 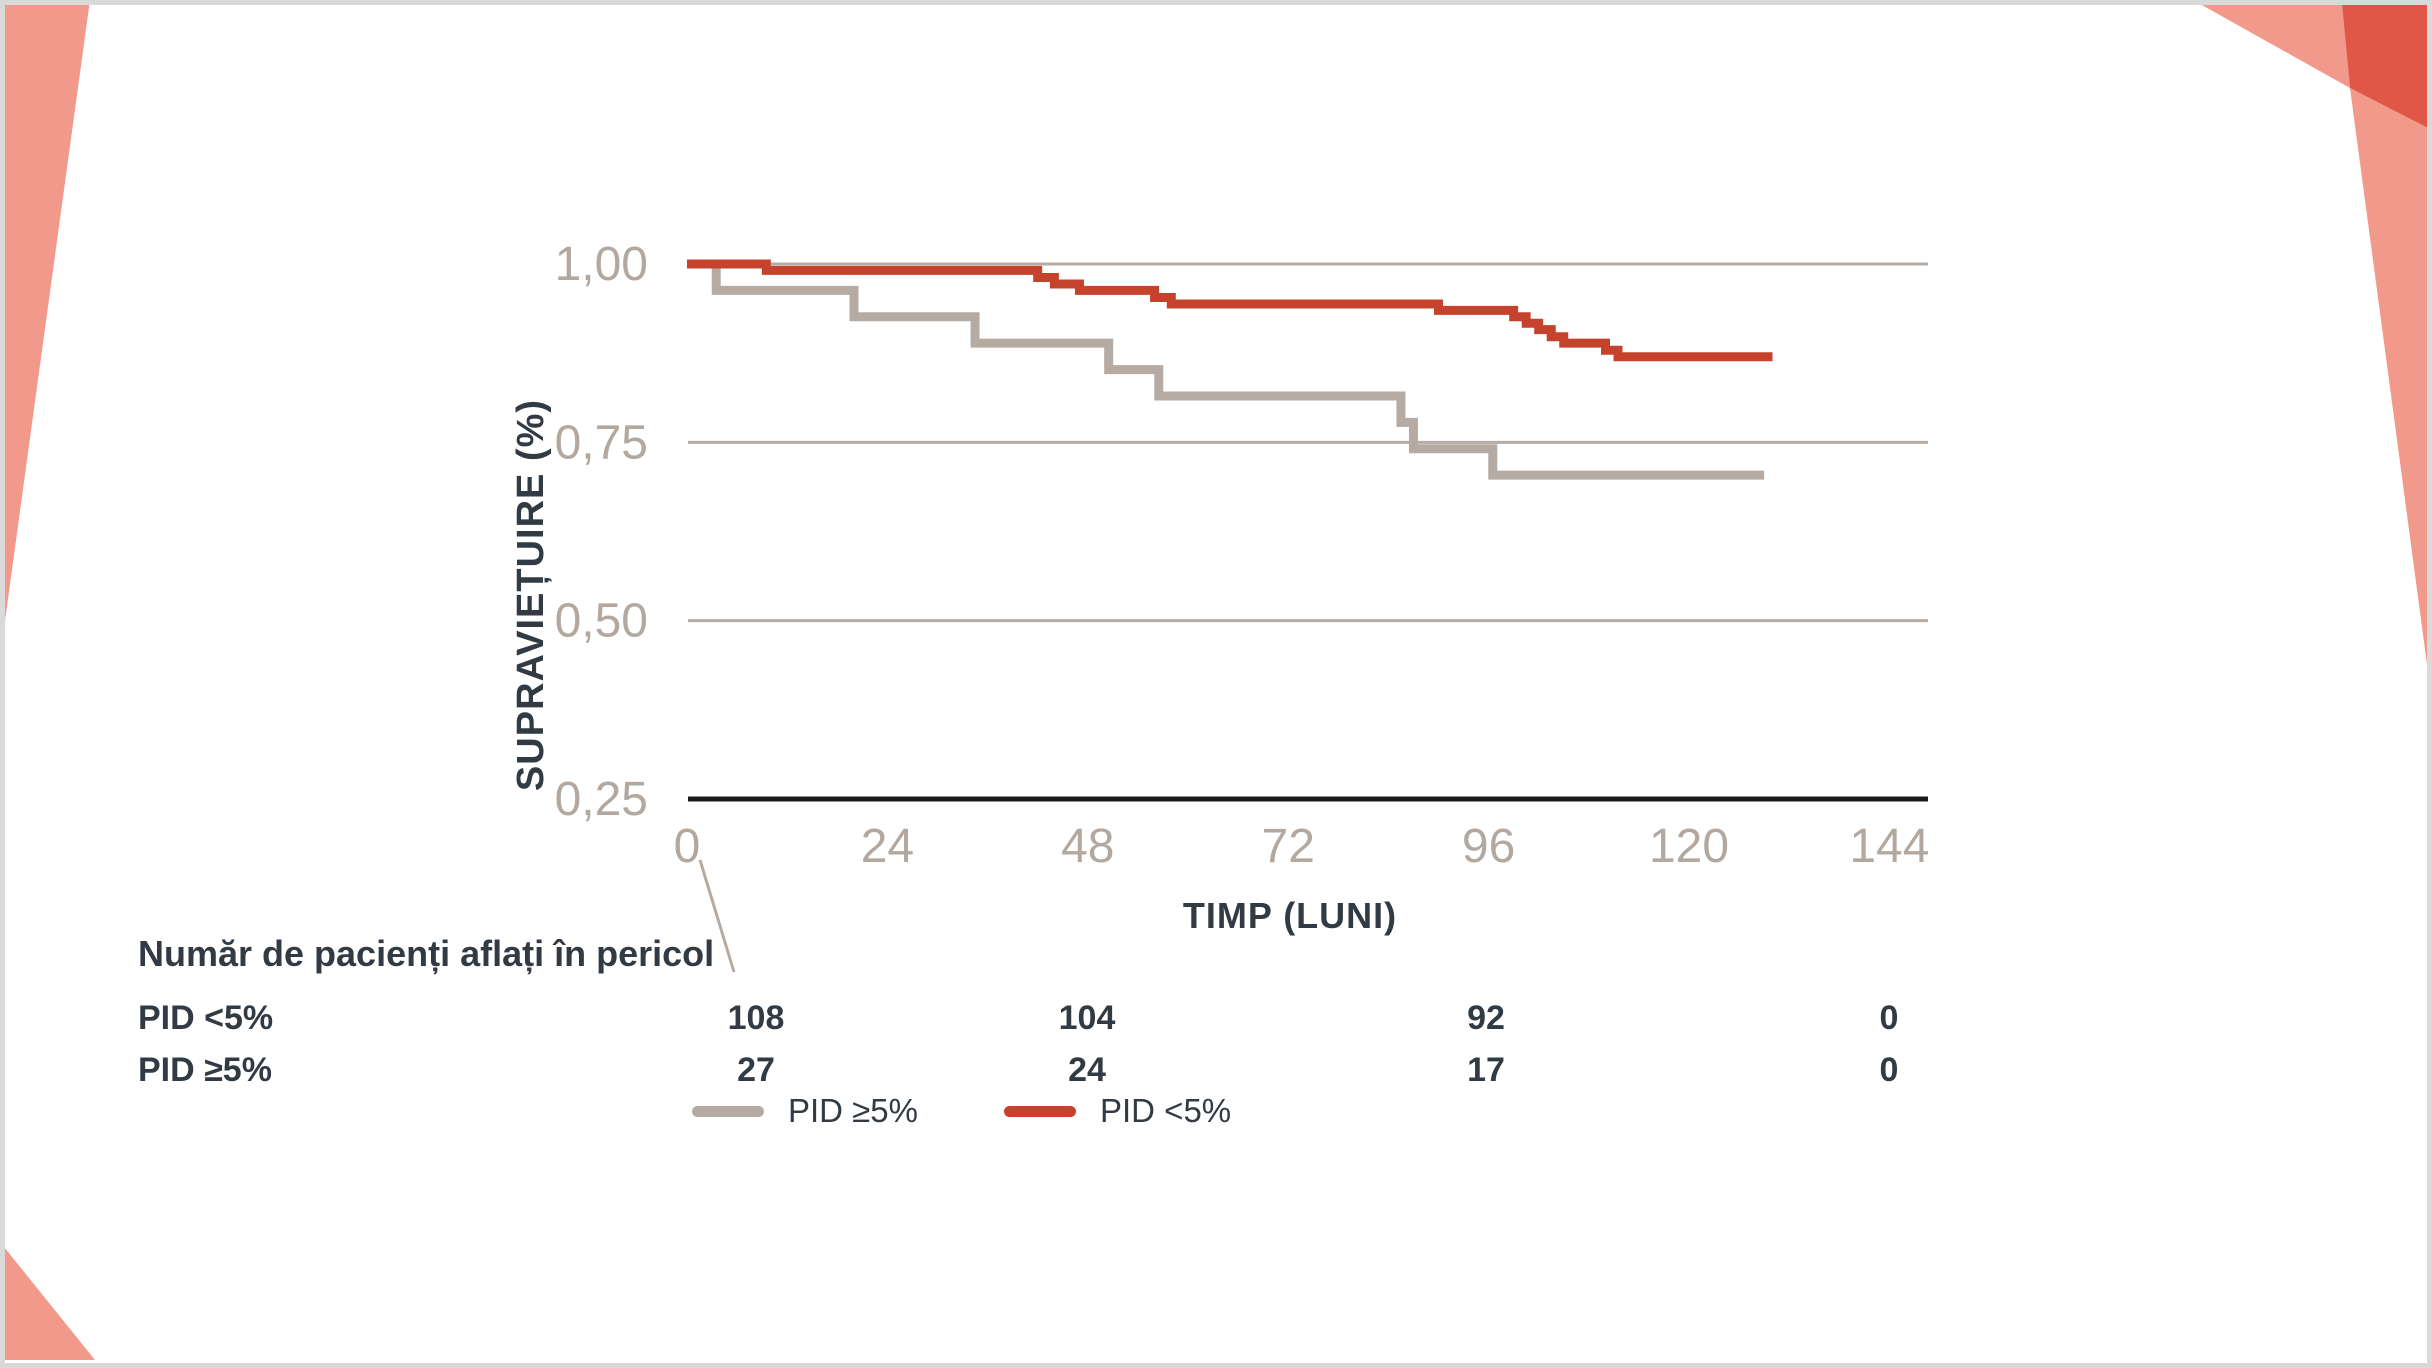 I want to click on legend-item-pid-lt5: PID <5%, so click(x=1117, y=1111).